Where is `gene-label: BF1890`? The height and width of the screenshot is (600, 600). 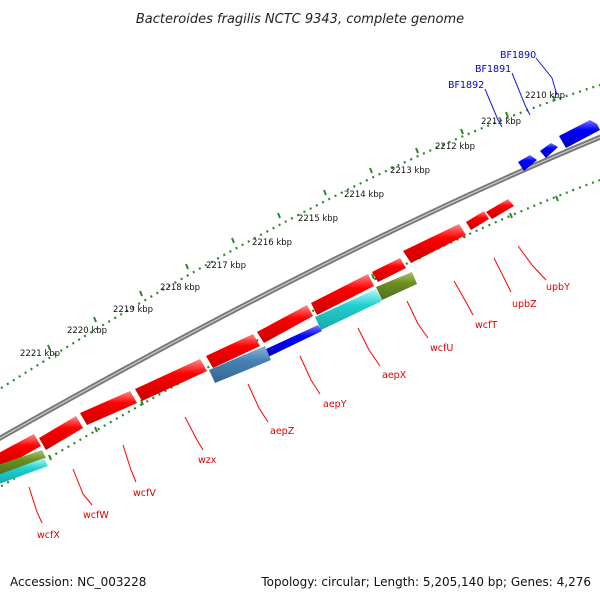
gene-label: BF1890 is located at coordinates (518, 55).